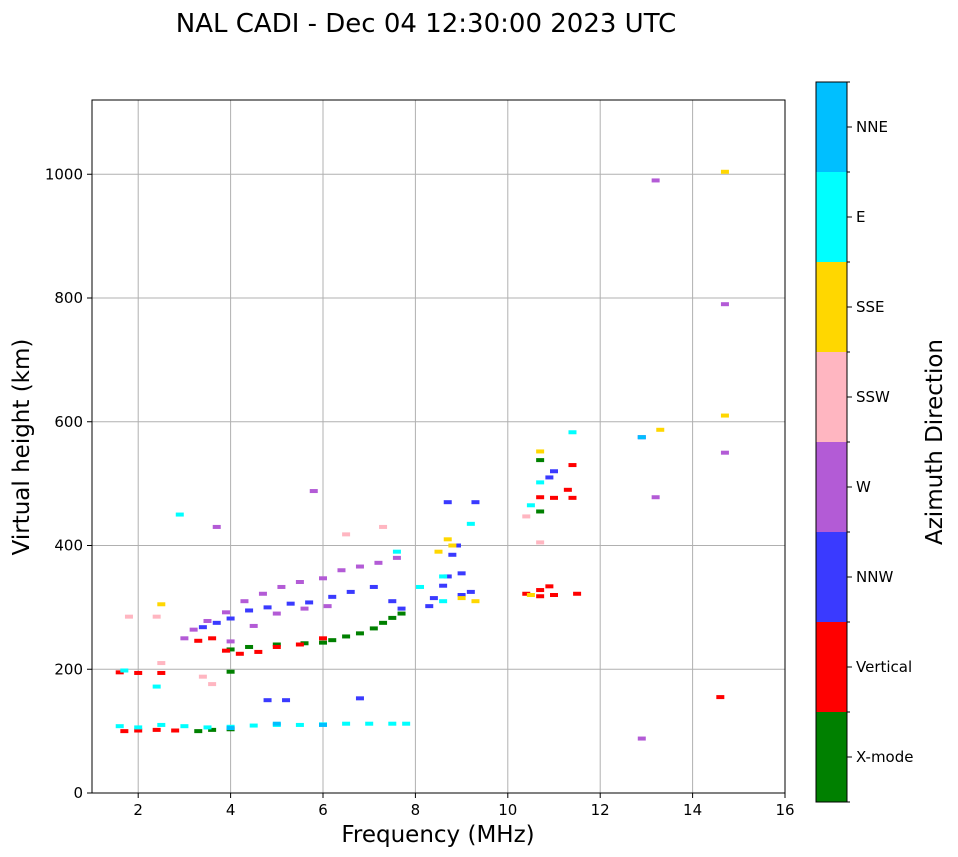 The image size is (958, 857). I want to click on x-tick-label: 16, so click(784, 810).